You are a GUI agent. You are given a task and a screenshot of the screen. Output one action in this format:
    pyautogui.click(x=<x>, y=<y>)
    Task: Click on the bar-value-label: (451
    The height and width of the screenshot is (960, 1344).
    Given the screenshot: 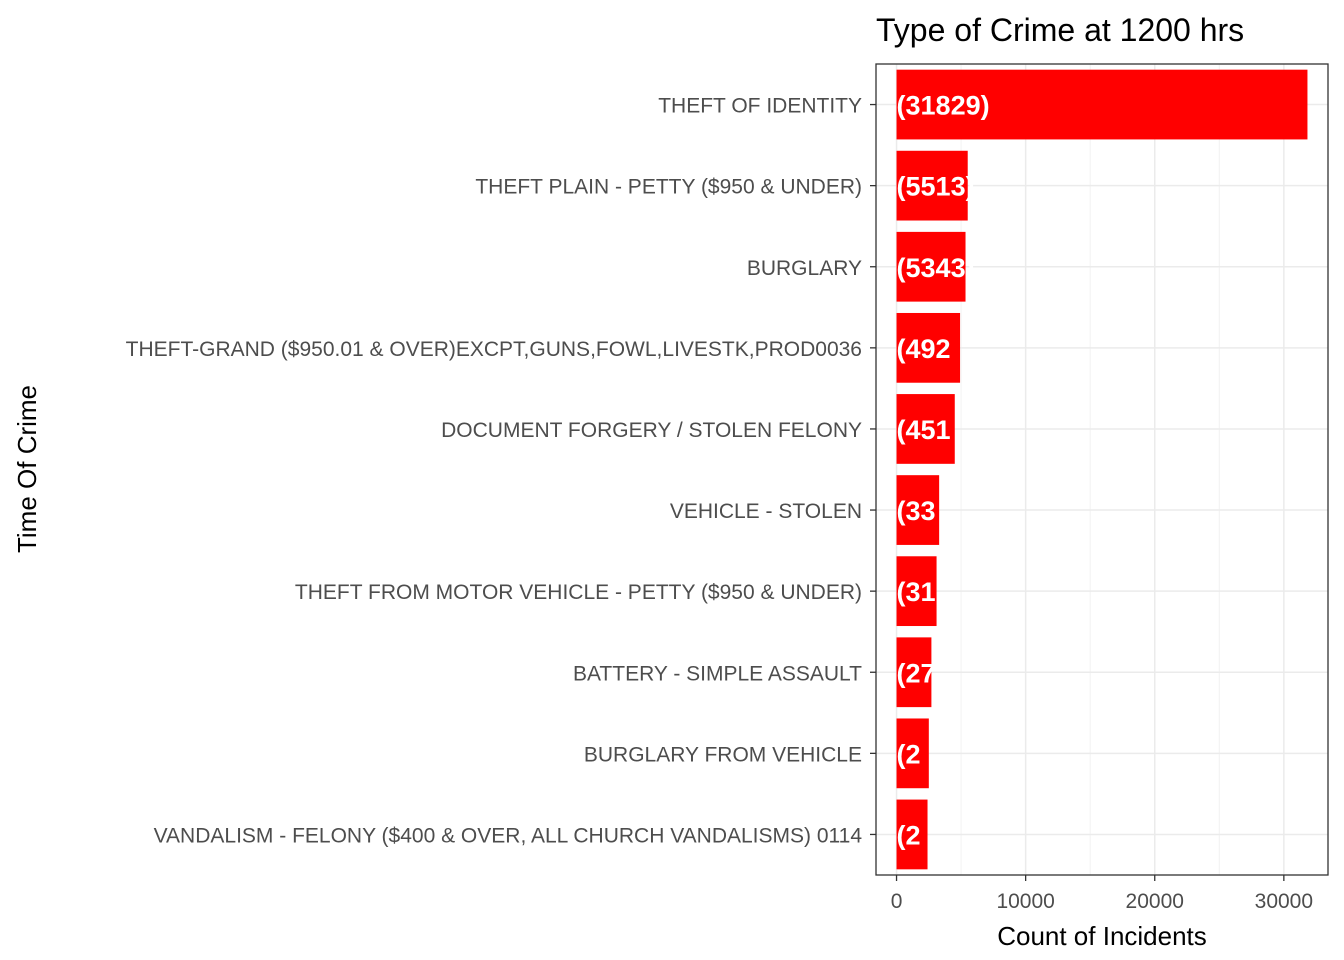 What is the action you would take?
    pyautogui.click(x=924, y=430)
    